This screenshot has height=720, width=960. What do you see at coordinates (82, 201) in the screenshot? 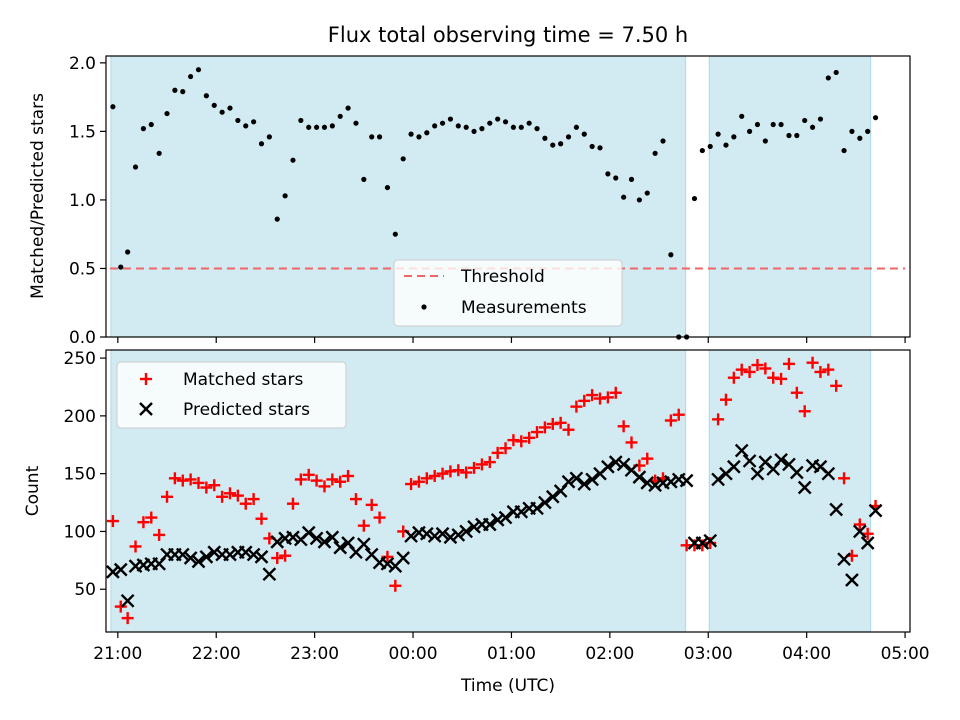
I see `top-y-tick-label: 1.0` at bounding box center [82, 201].